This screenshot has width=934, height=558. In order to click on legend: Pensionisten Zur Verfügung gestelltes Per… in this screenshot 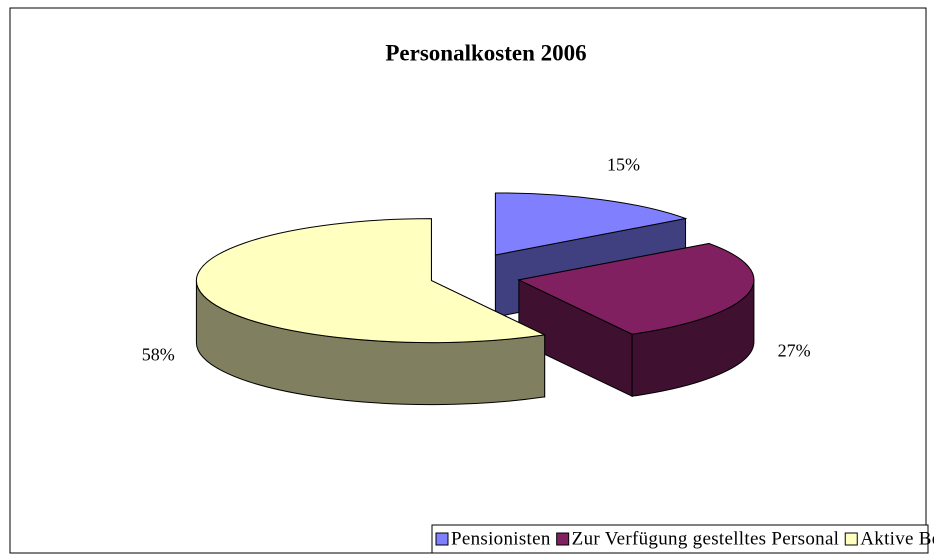, I will do `click(682, 539)`.